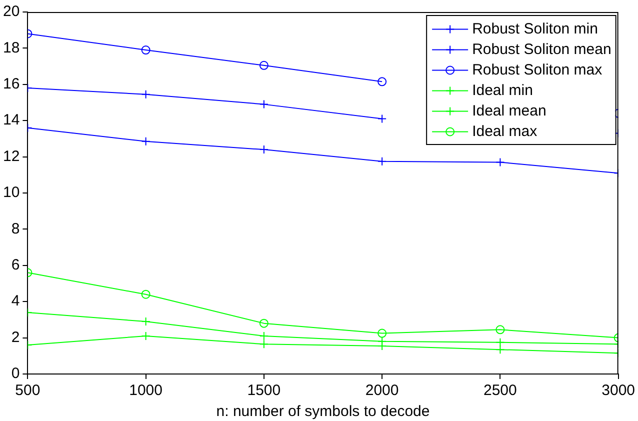 The width and height of the screenshot is (638, 421). What do you see at coordinates (502, 90) in the screenshot?
I see `legend-label: Ideal min` at bounding box center [502, 90].